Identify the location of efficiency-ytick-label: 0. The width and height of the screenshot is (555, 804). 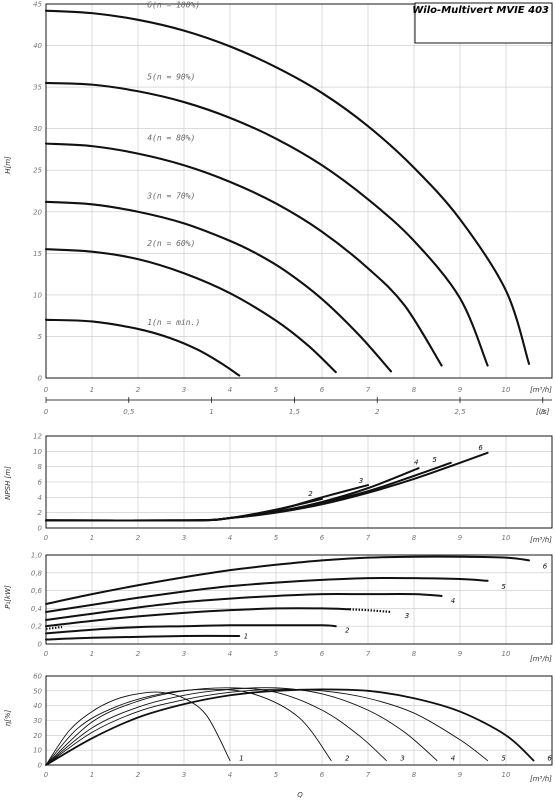
(40, 766).